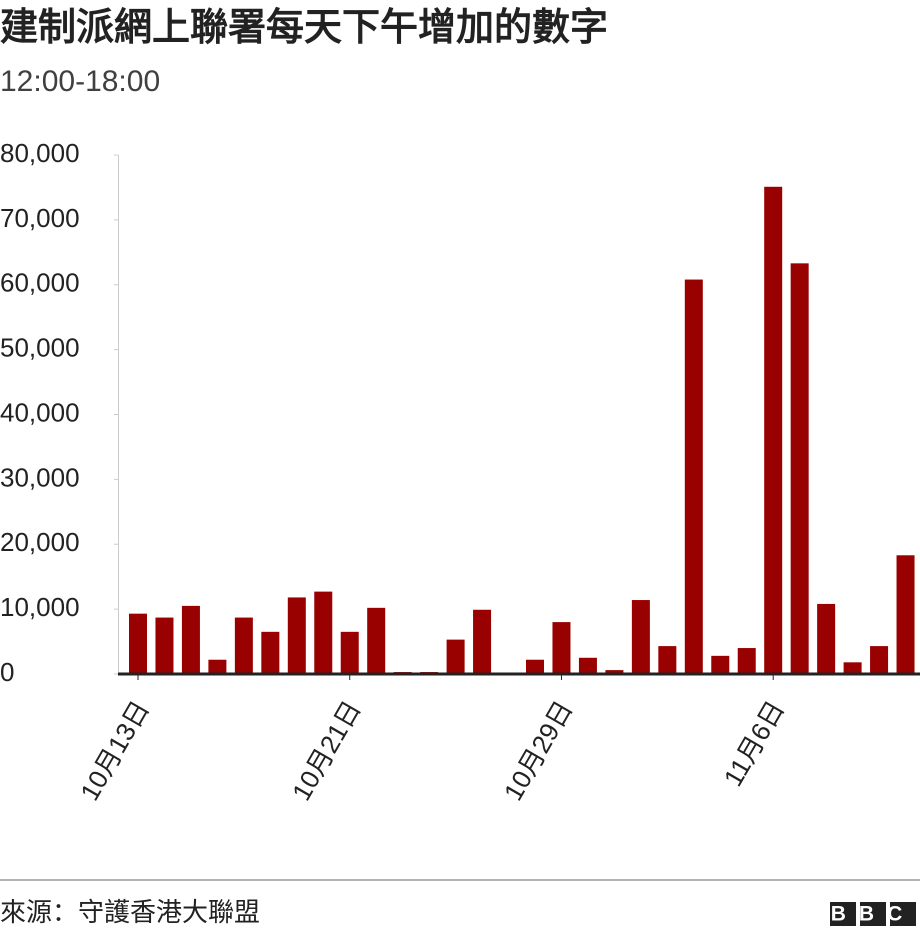 The height and width of the screenshot is (943, 920). Describe the element at coordinates (40, 348) in the screenshot. I see `y-tick-label: 50,000` at that location.